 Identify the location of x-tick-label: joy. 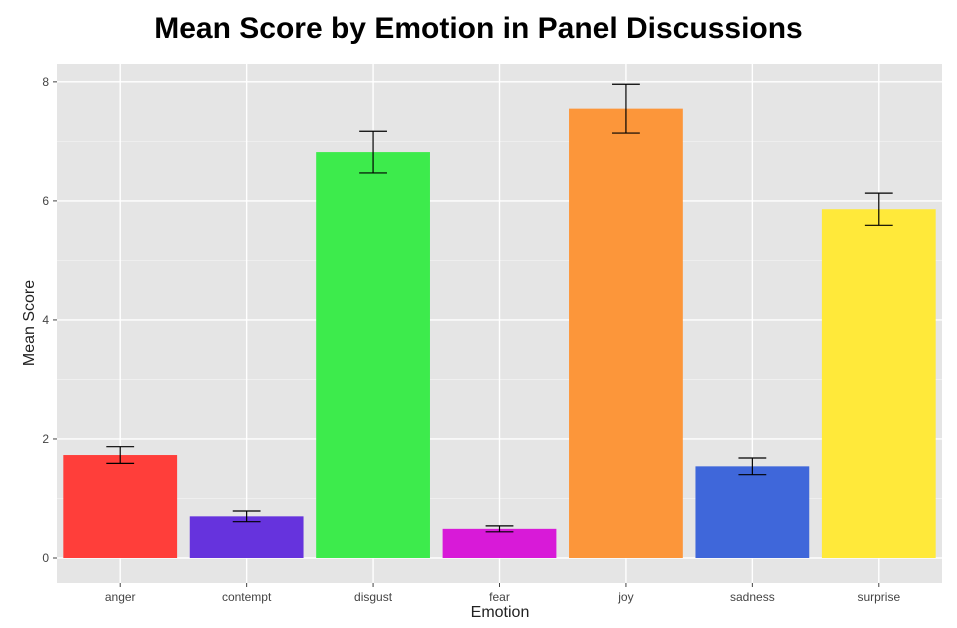
(625, 597).